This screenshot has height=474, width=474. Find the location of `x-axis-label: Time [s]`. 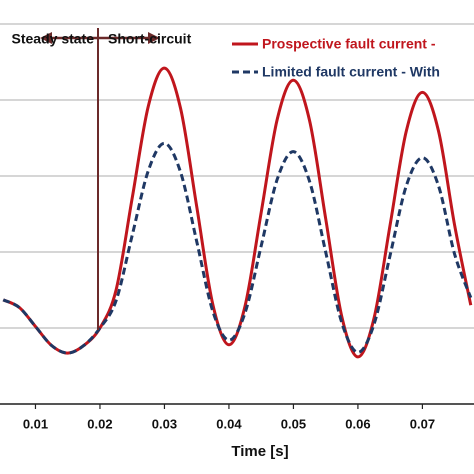

x-axis-label: Time [s] is located at coordinates (259, 451).